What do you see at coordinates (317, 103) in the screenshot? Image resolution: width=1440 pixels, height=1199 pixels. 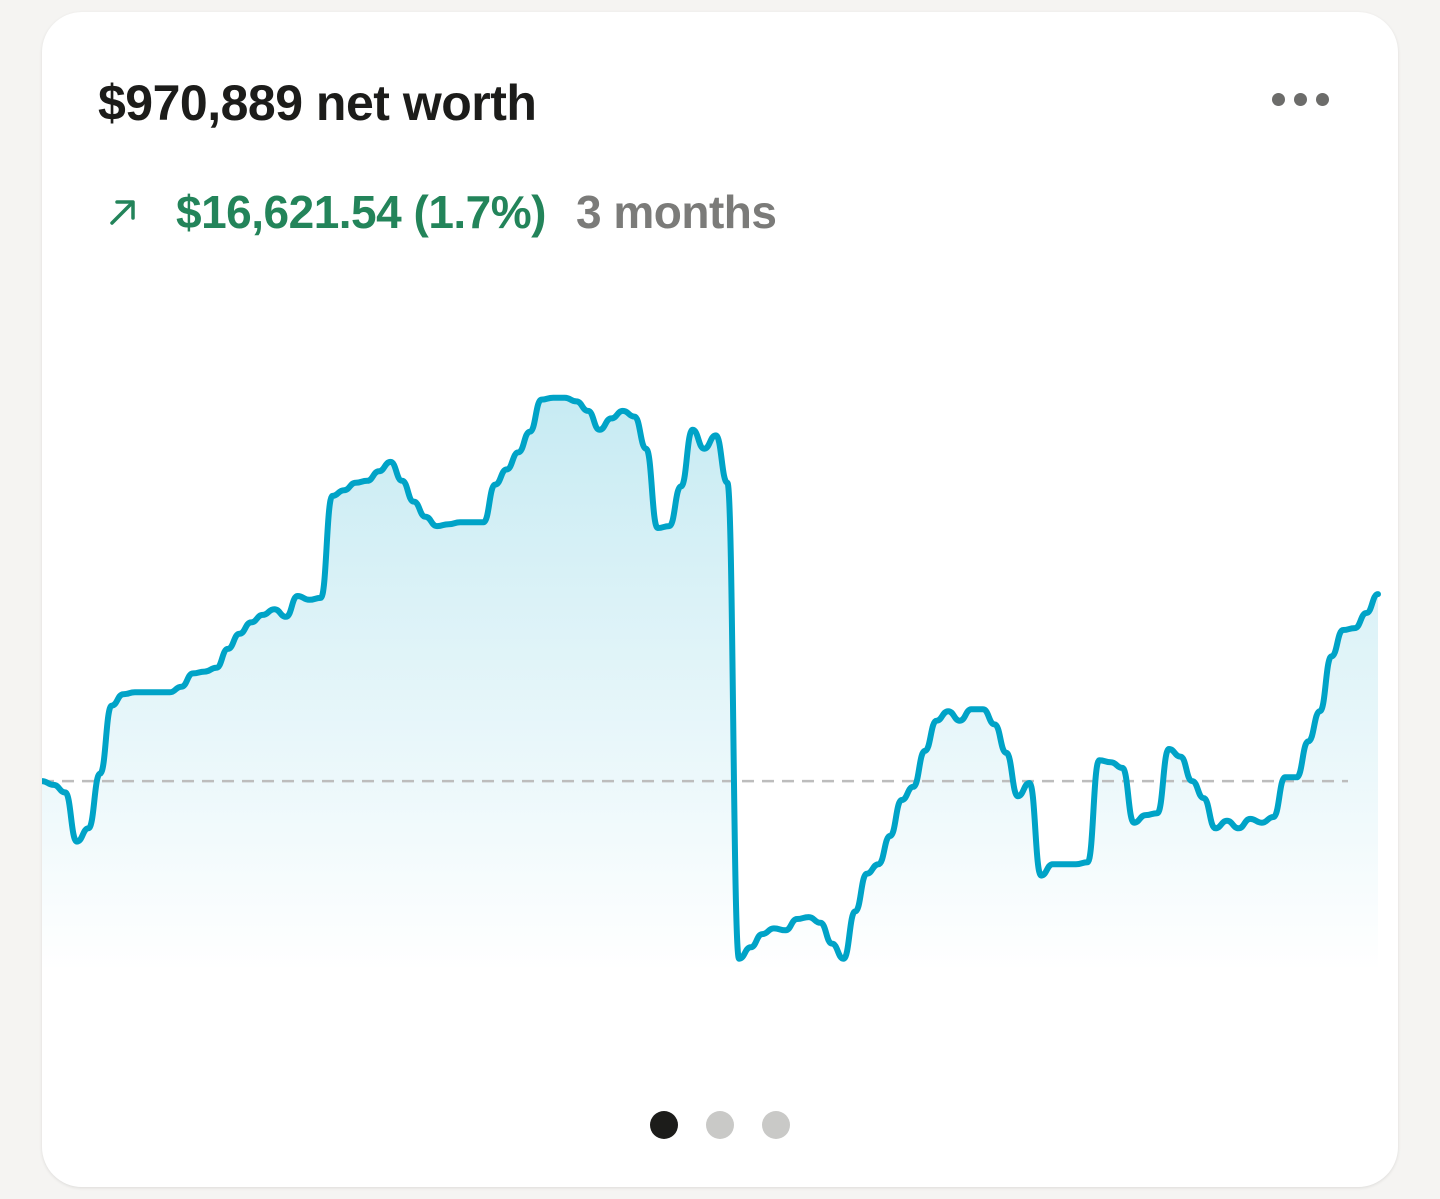 I see `net-worth-title: $970,889 net worth` at bounding box center [317, 103].